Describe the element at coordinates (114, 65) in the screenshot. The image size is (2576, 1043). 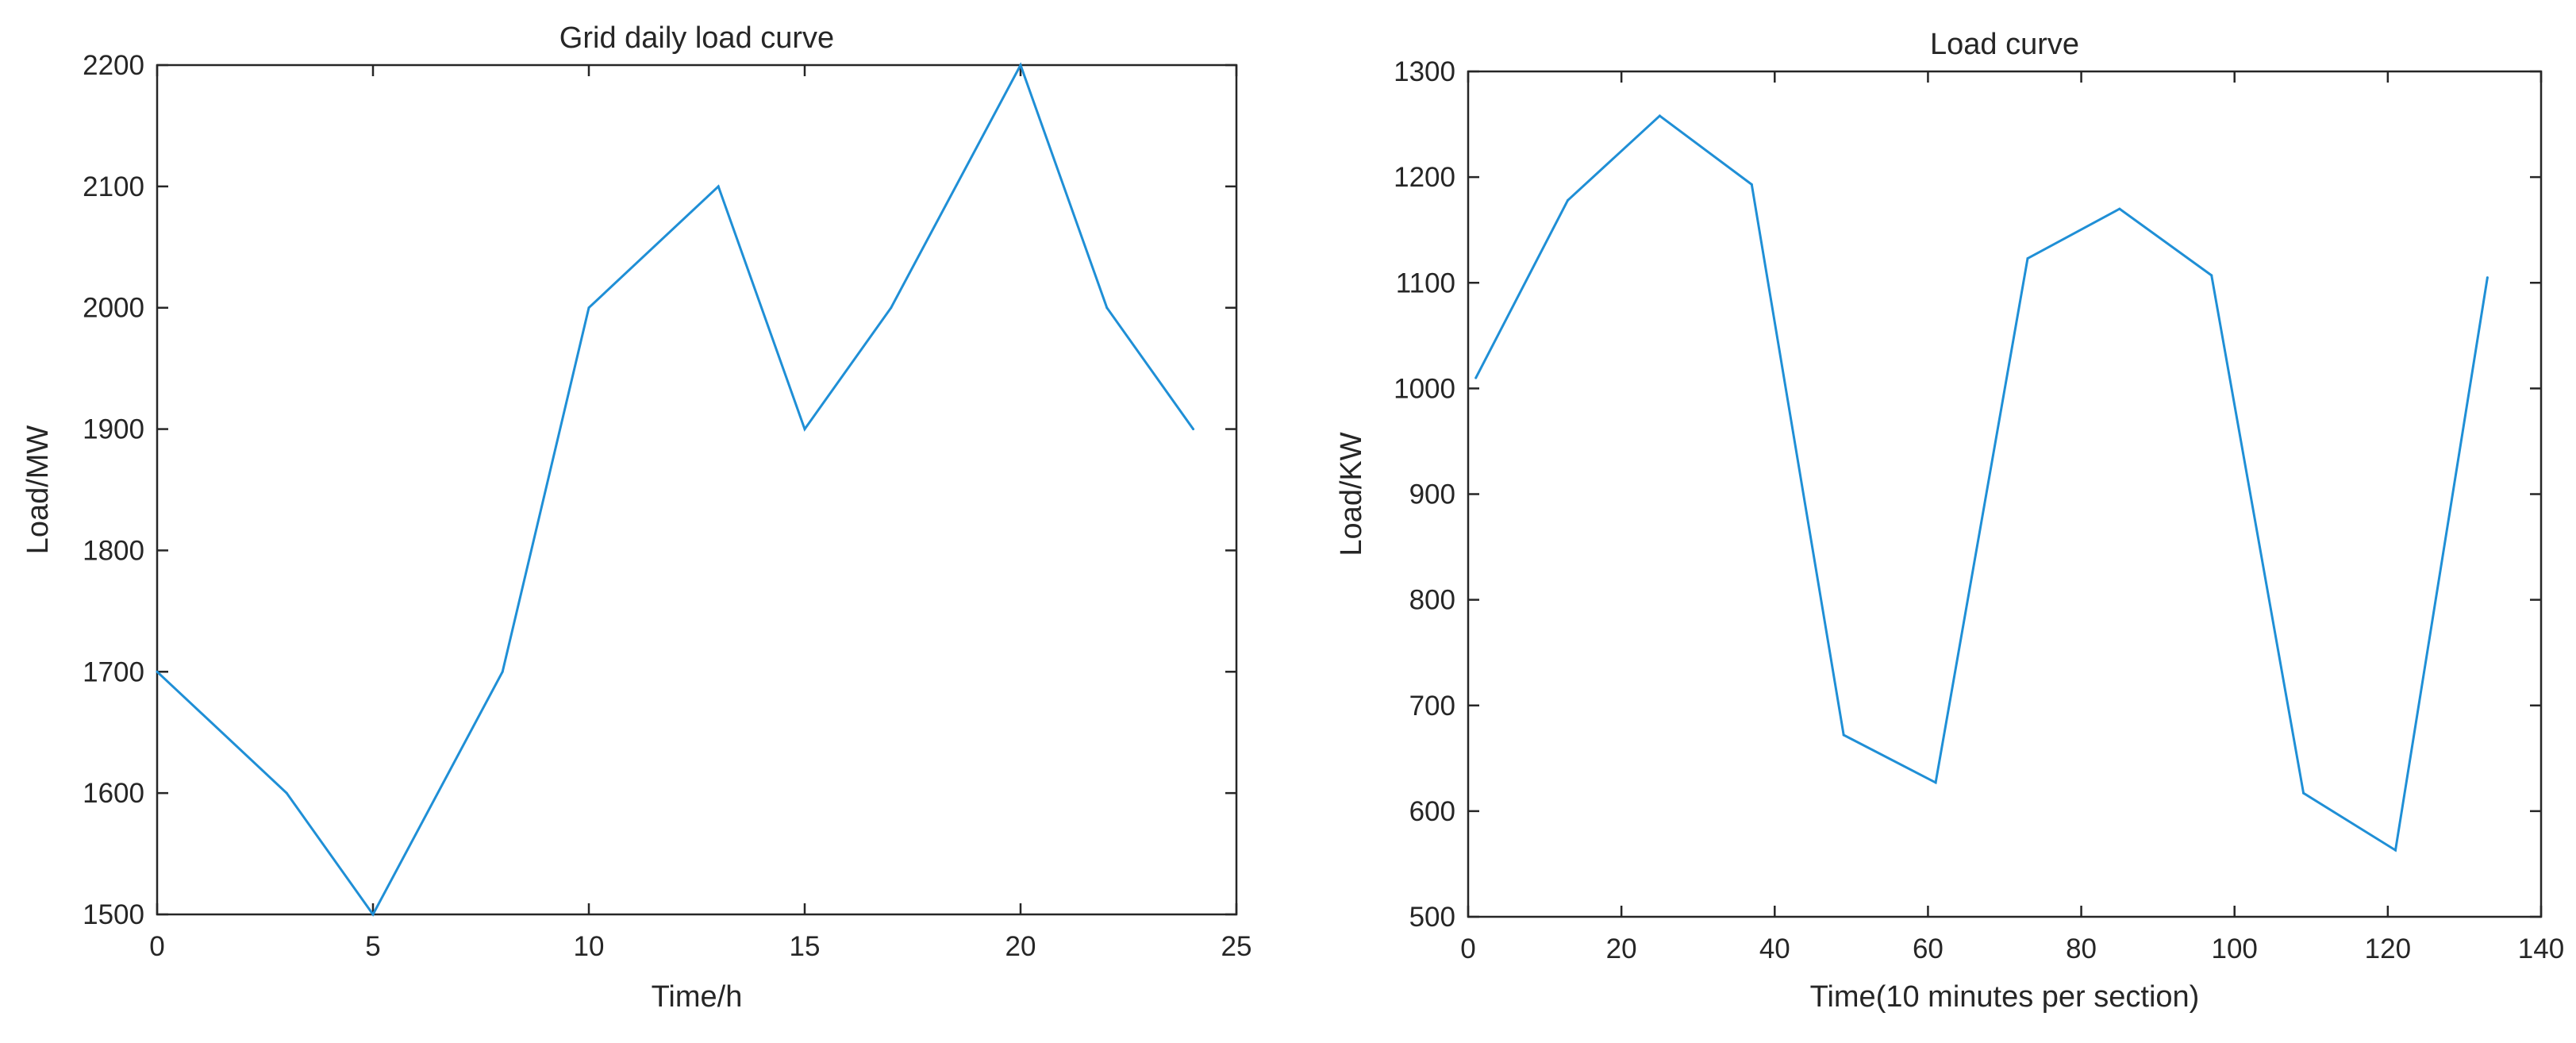
I see `y-tick-label: 2200` at that location.